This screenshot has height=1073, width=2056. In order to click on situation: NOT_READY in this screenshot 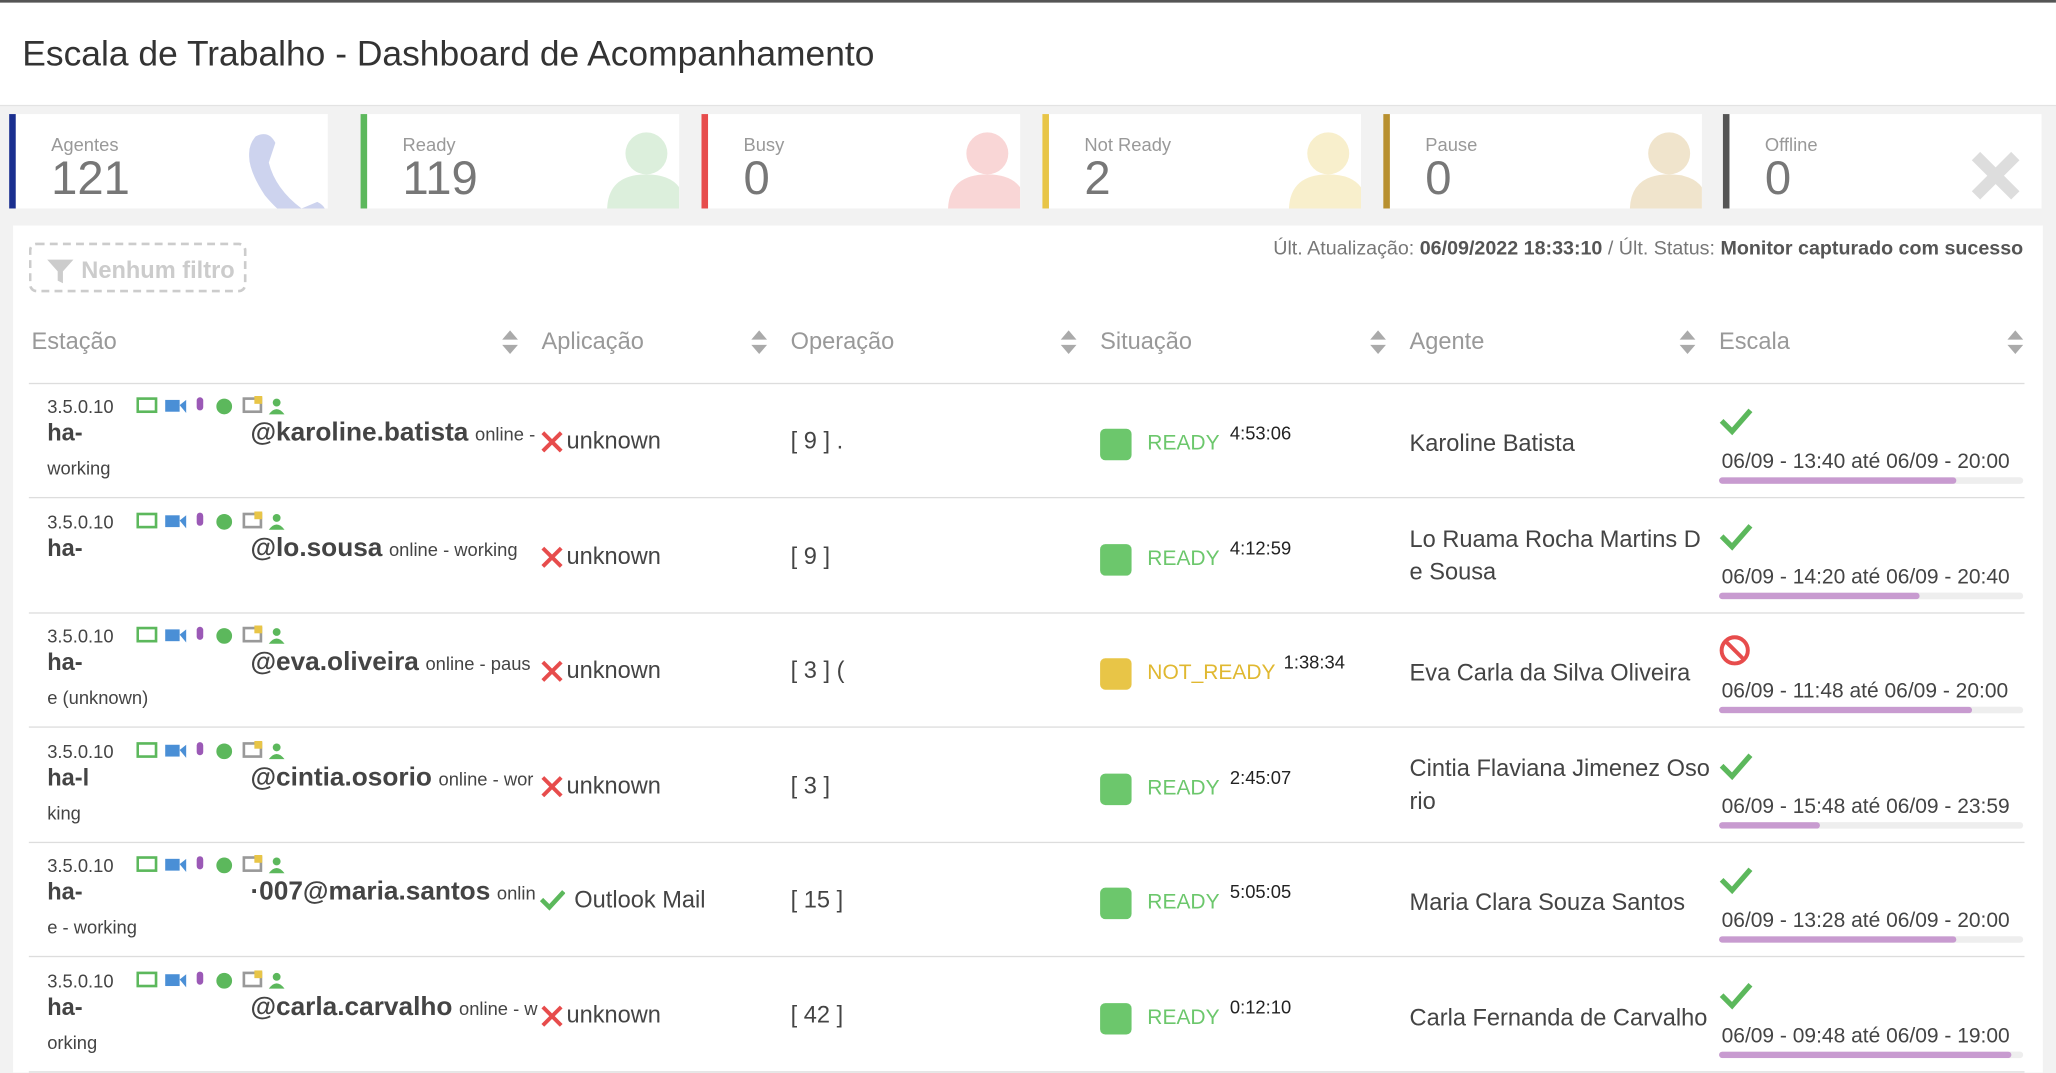, I will do `click(1211, 673)`.